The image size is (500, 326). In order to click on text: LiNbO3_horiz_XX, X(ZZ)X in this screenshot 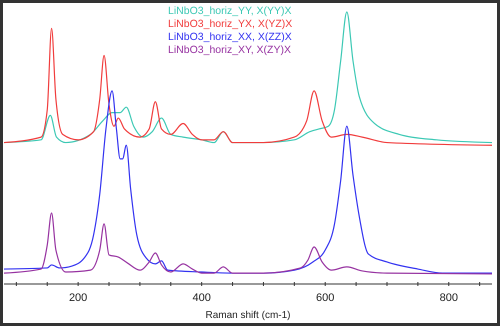, I will do `click(230, 37)`.